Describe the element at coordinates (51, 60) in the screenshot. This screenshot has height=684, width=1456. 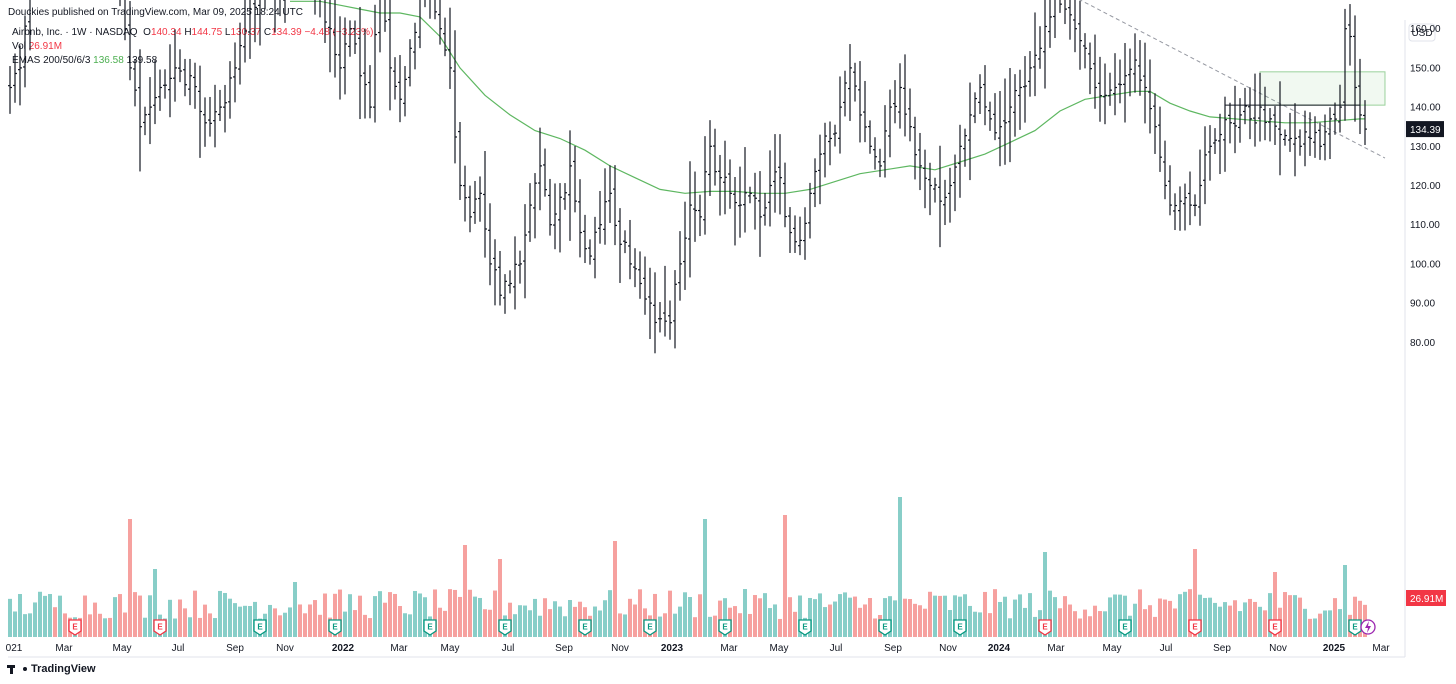
I see `ema-label: EMAS 200/50/6/3` at that location.